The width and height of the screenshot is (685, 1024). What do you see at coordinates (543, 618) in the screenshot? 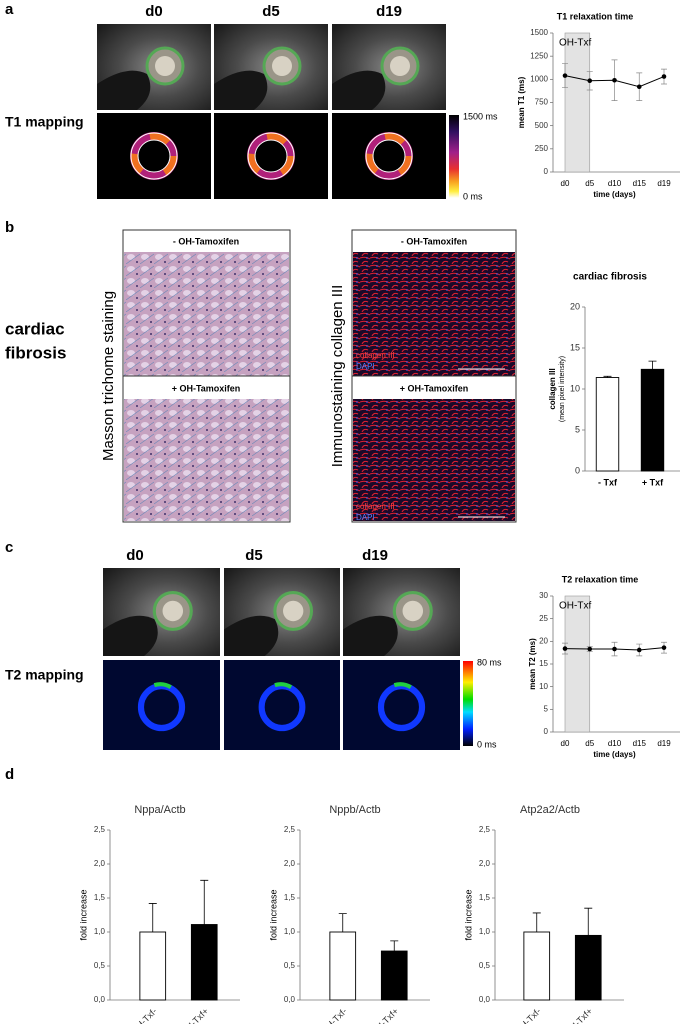
I see `y-tick-label: 25` at bounding box center [543, 618].